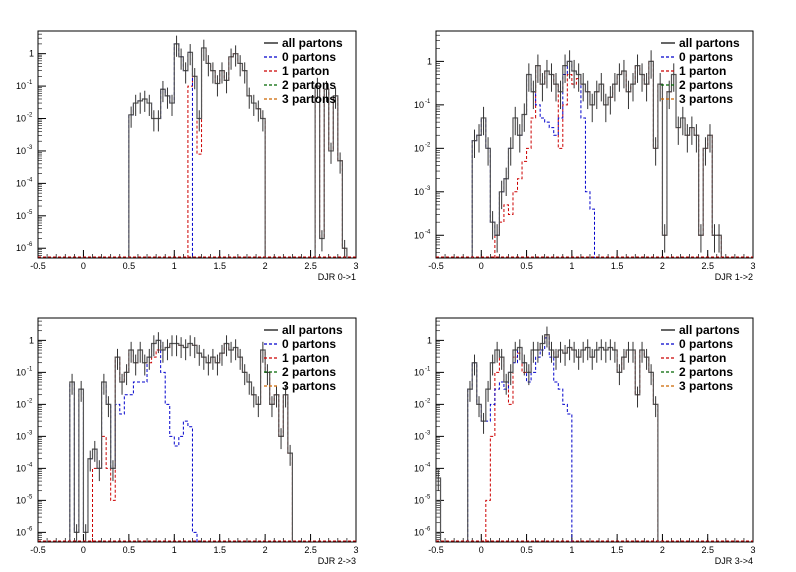  What do you see at coordinates (30, 497) in the screenshot?
I see `y-tick-exponent: -5` at bounding box center [30, 497].